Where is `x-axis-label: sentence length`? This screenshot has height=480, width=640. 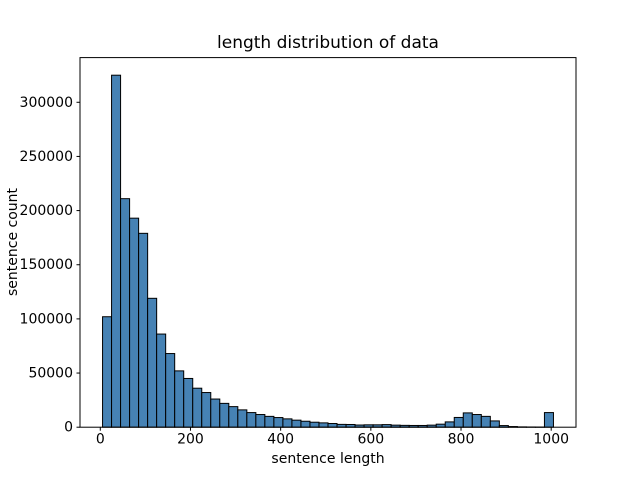 x-axis-label: sentence length is located at coordinates (327, 459).